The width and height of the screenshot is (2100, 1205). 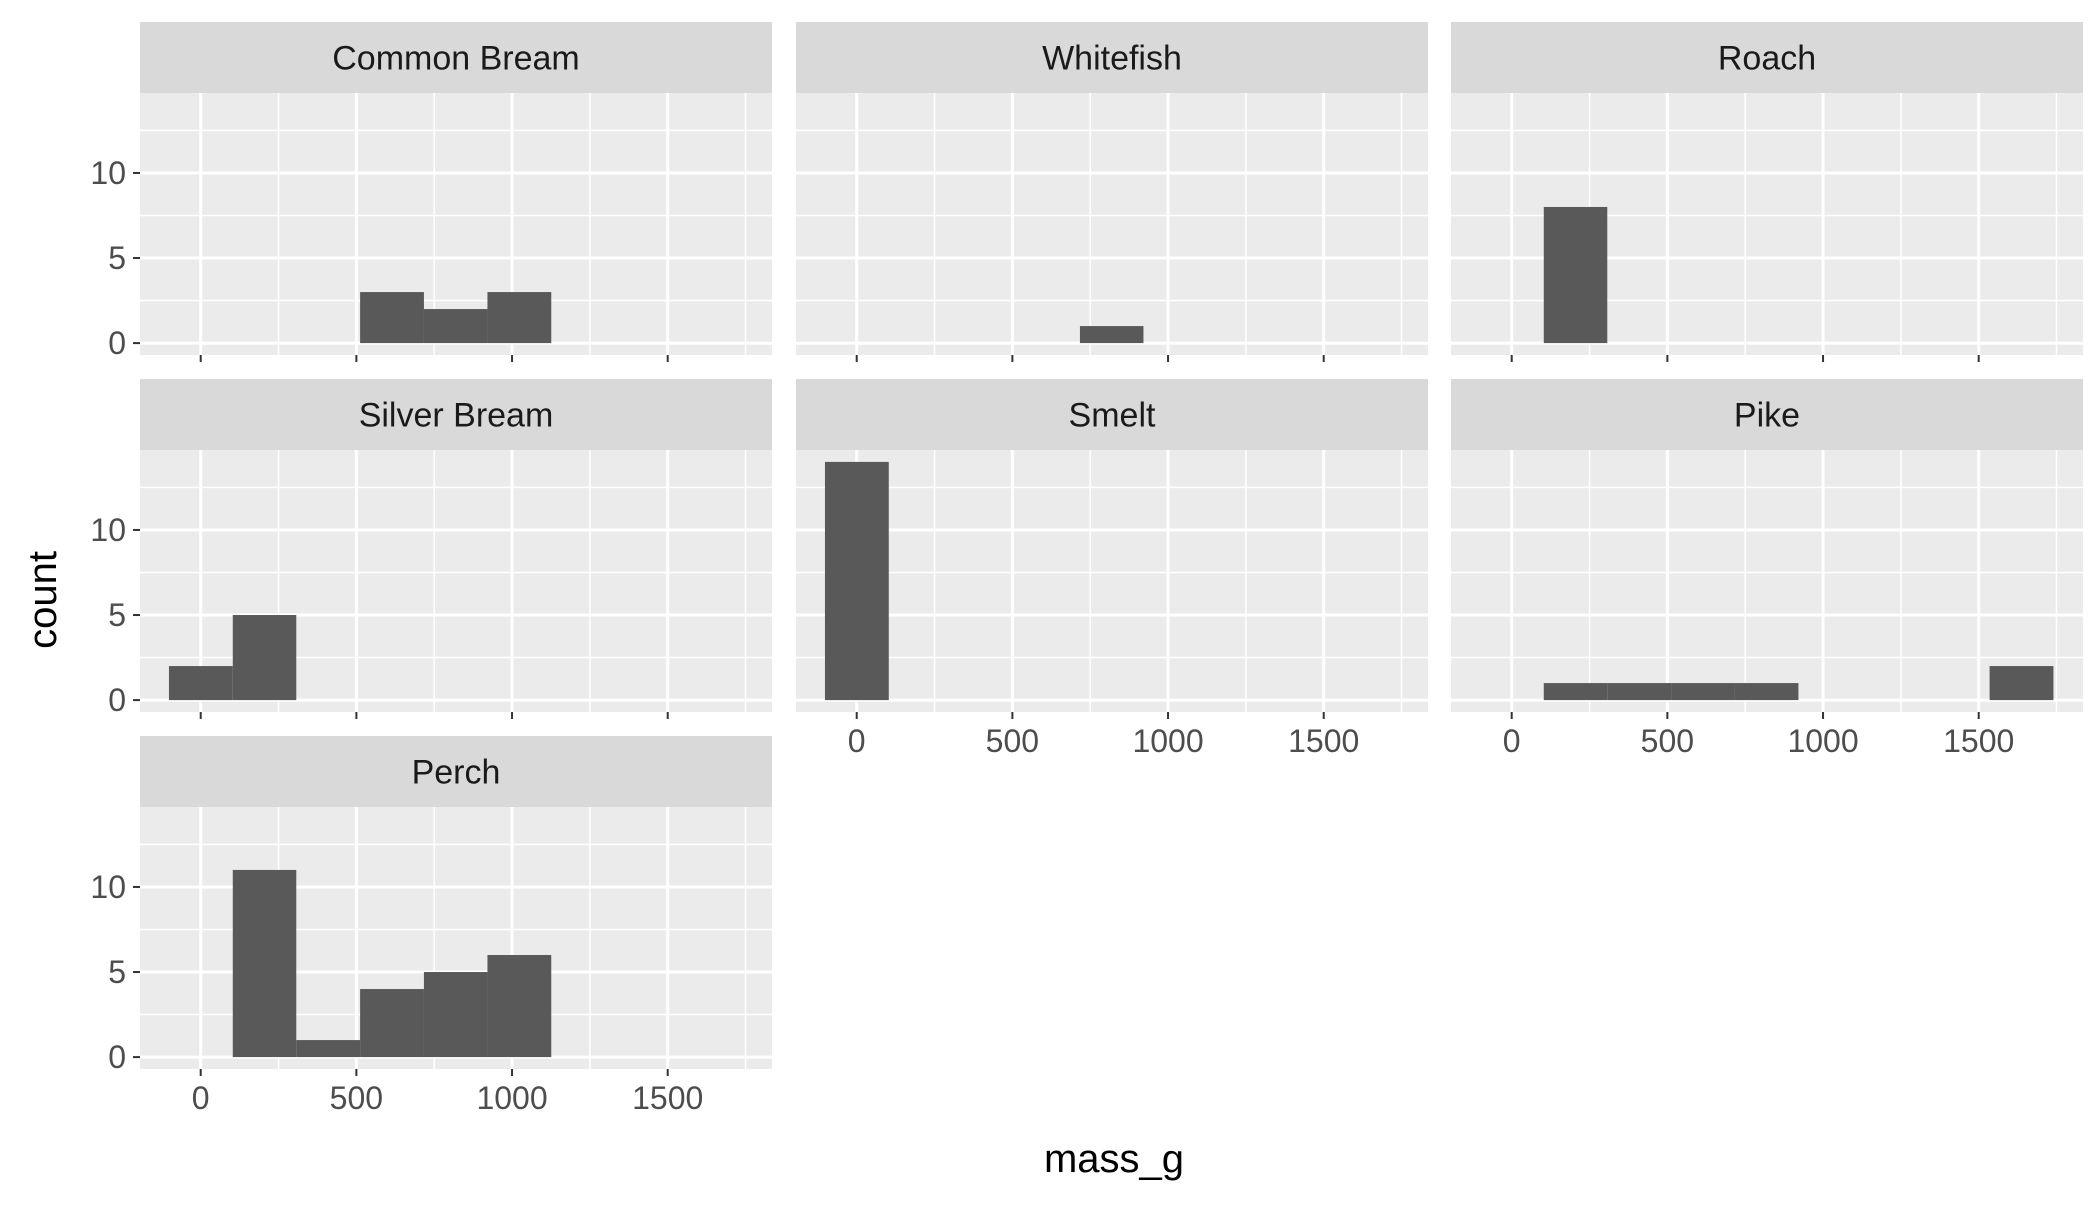 What do you see at coordinates (1114, 1159) in the screenshot?
I see `x-axis-title: mass_g` at bounding box center [1114, 1159].